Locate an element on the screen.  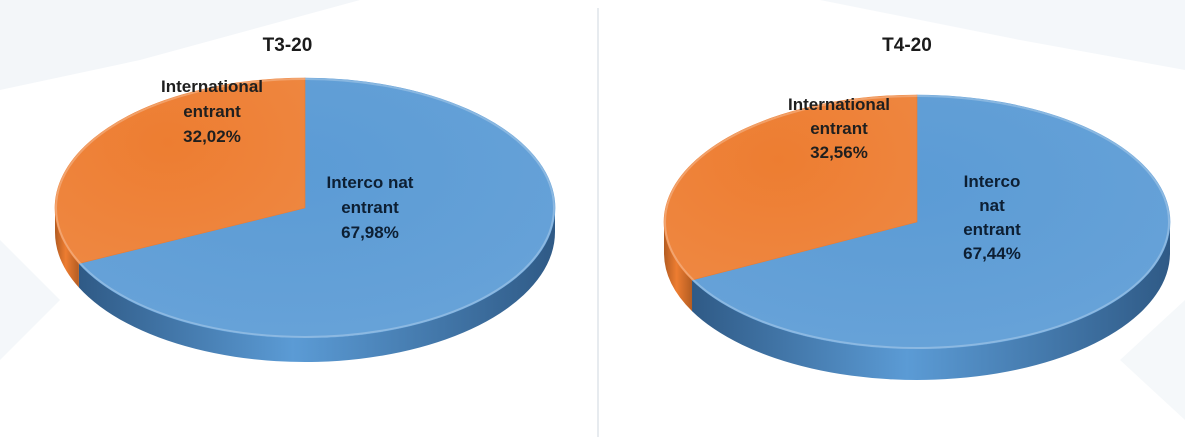
data-label-slice-0: Interco nat entrant 67,98% is located at coordinates (370, 207).